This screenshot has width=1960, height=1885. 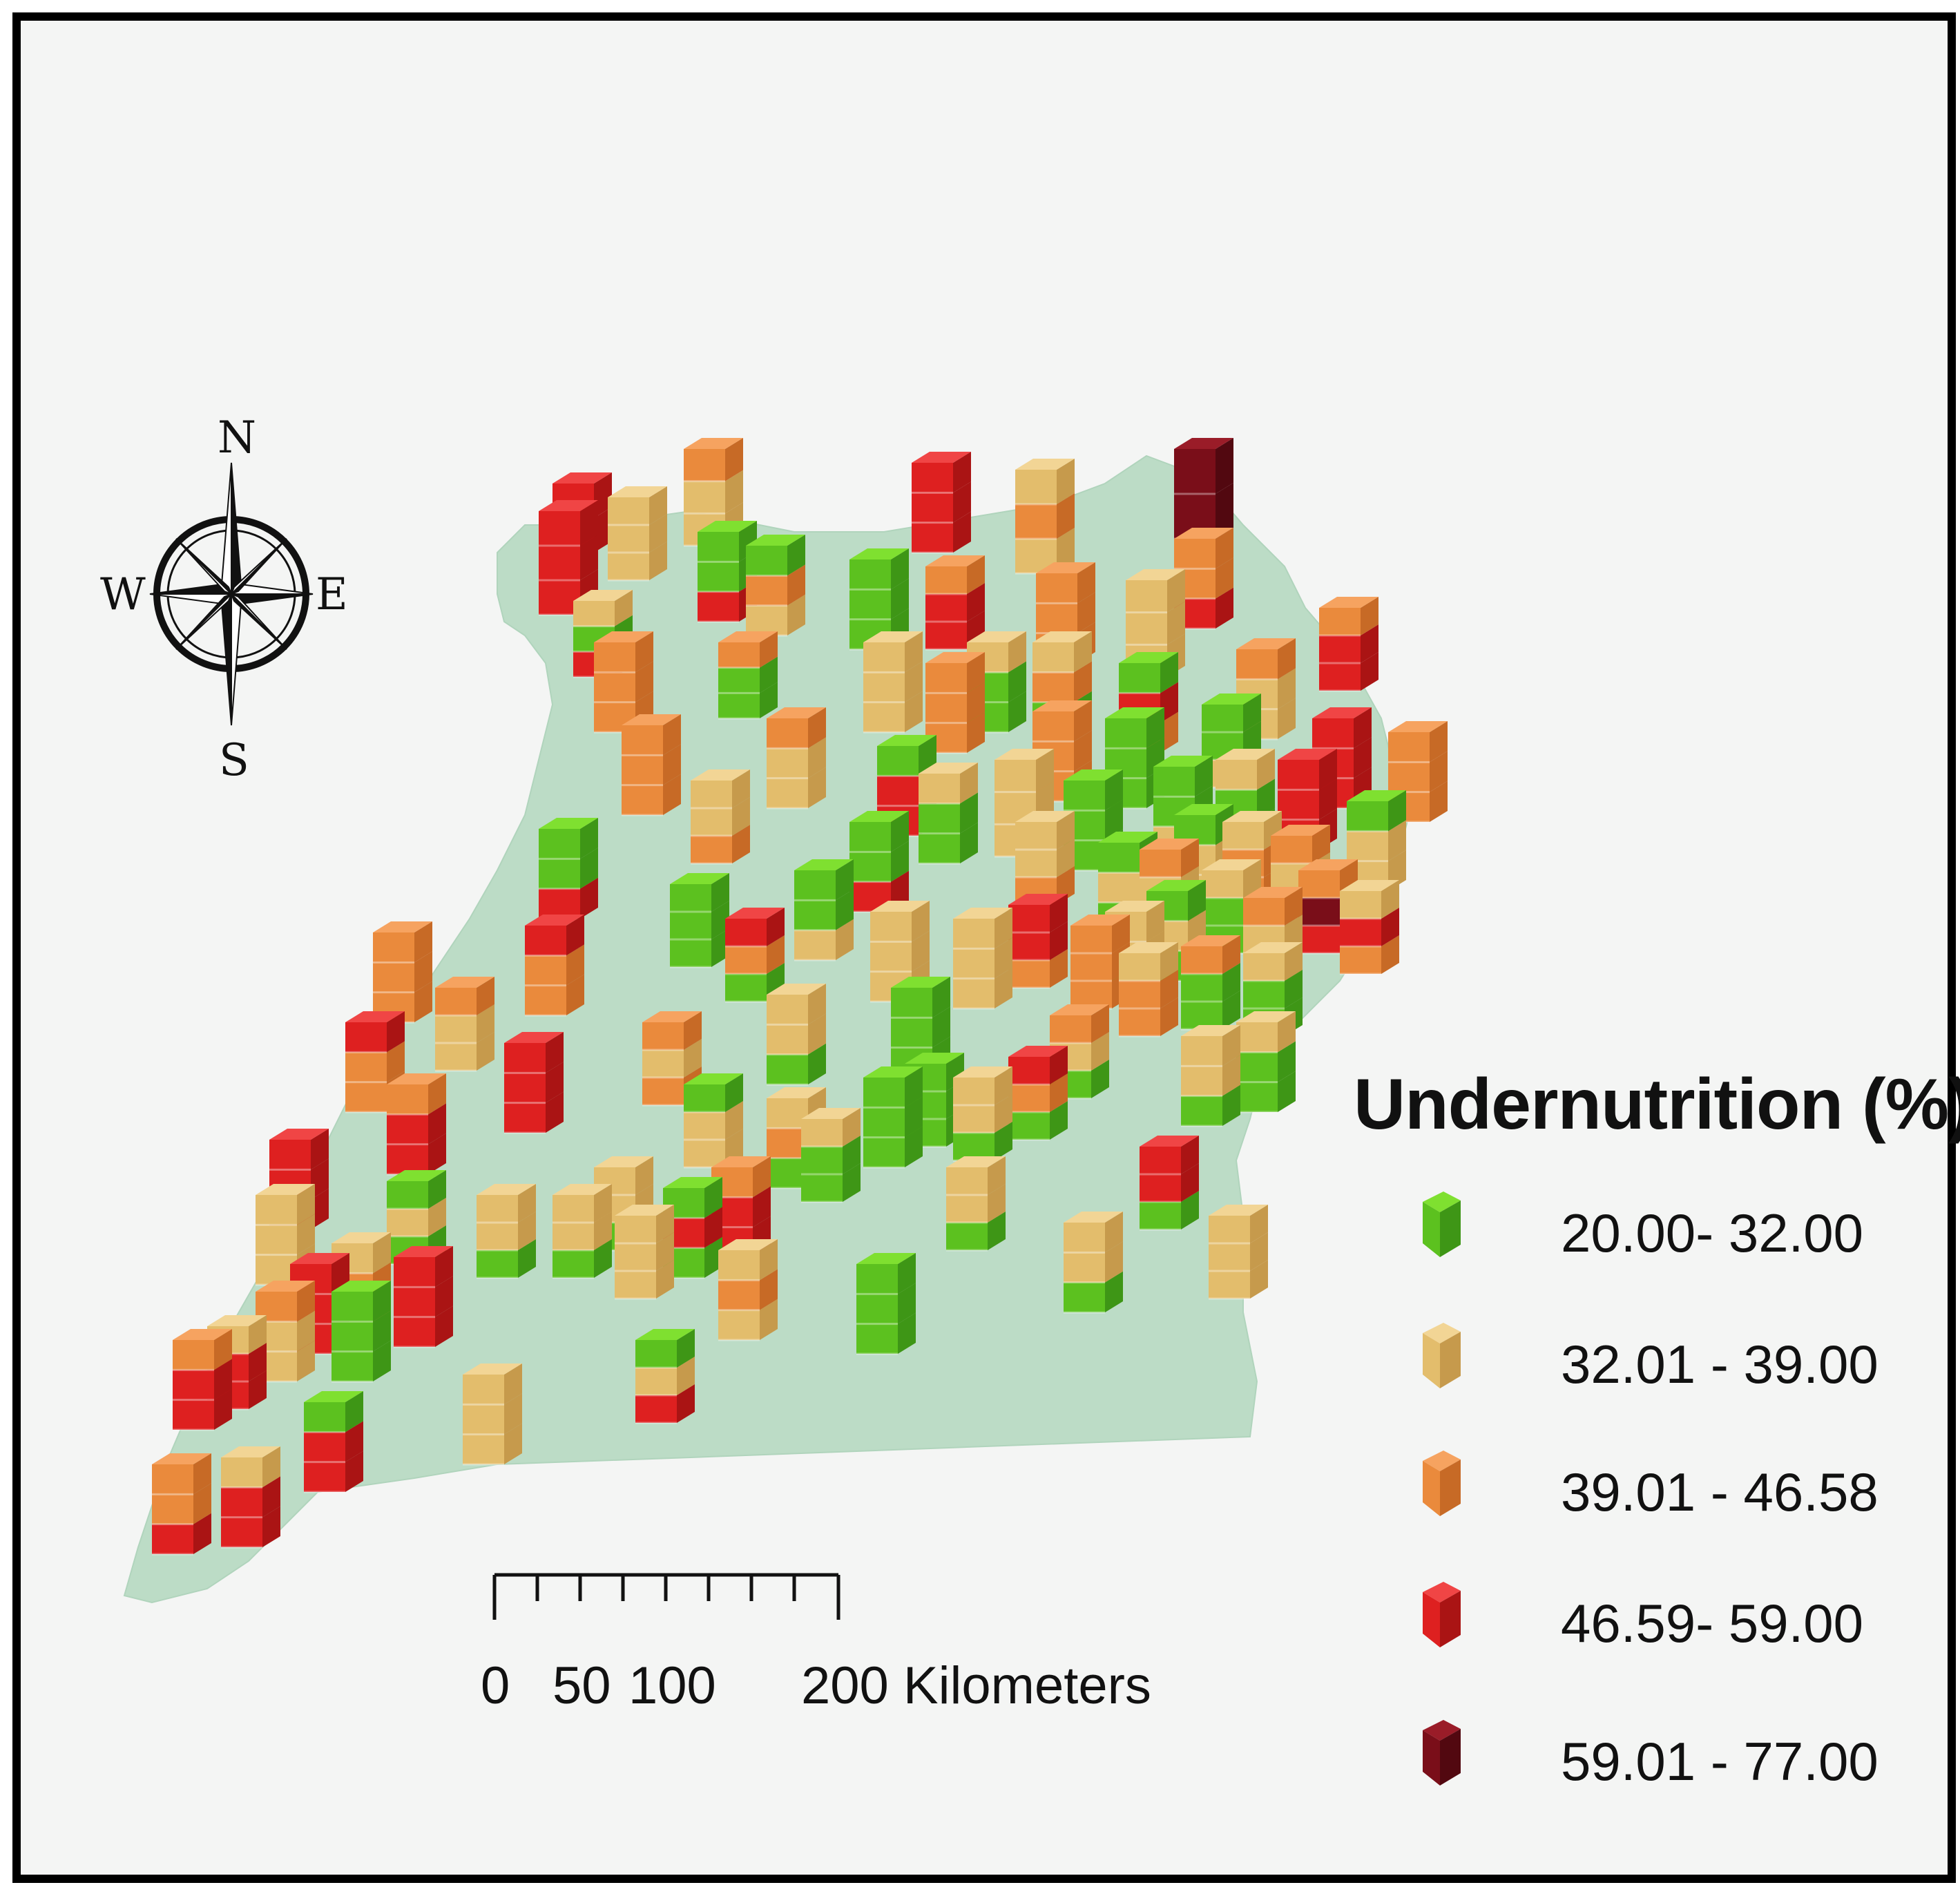 What do you see at coordinates (582, 1685) in the screenshot?
I see `scale-label-50: 50` at bounding box center [582, 1685].